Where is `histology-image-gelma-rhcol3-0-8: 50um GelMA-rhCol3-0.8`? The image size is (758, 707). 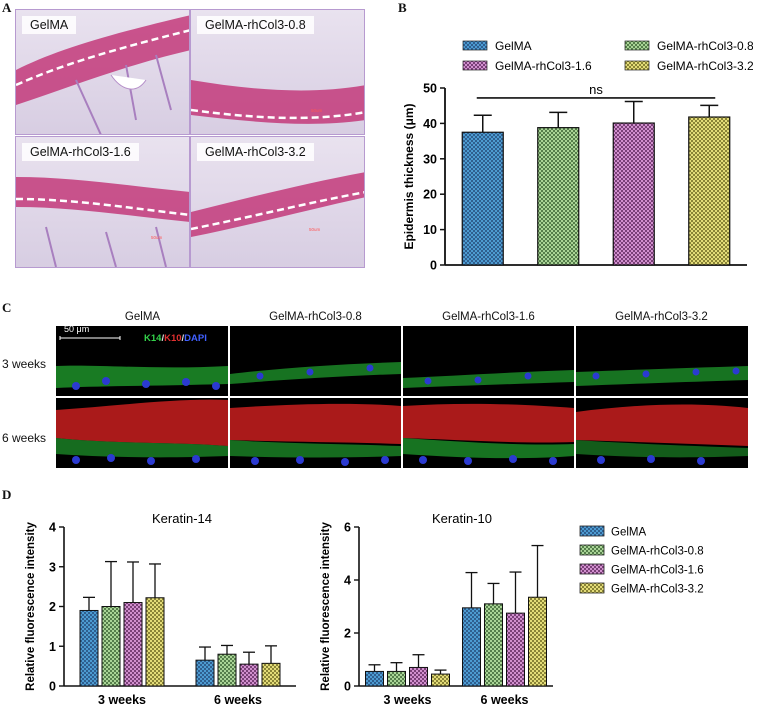 histology-image-gelma-rhcol3-0-8: 50um GelMA-rhCol3-0.8 is located at coordinates (277, 72).